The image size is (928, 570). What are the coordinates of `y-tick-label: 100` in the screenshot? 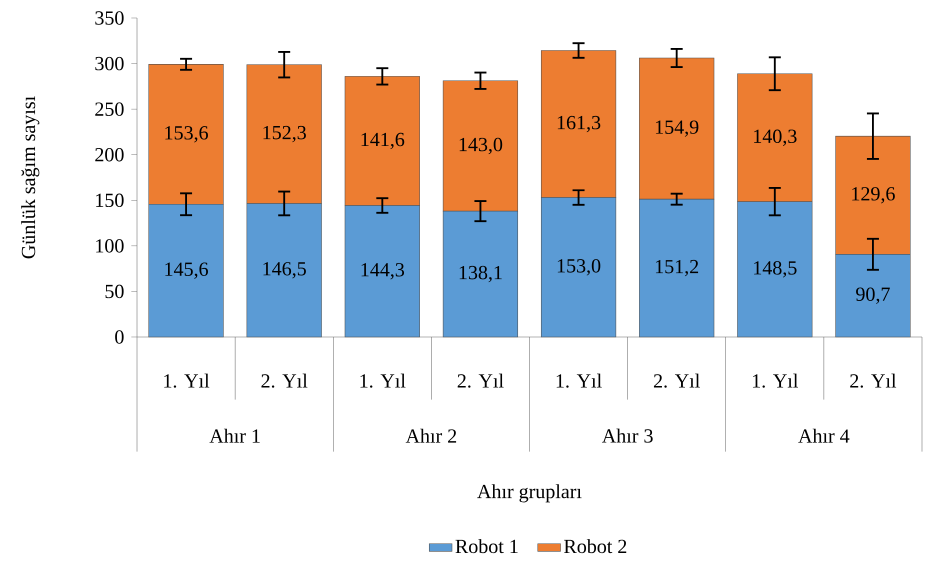 It's located at (110, 246).